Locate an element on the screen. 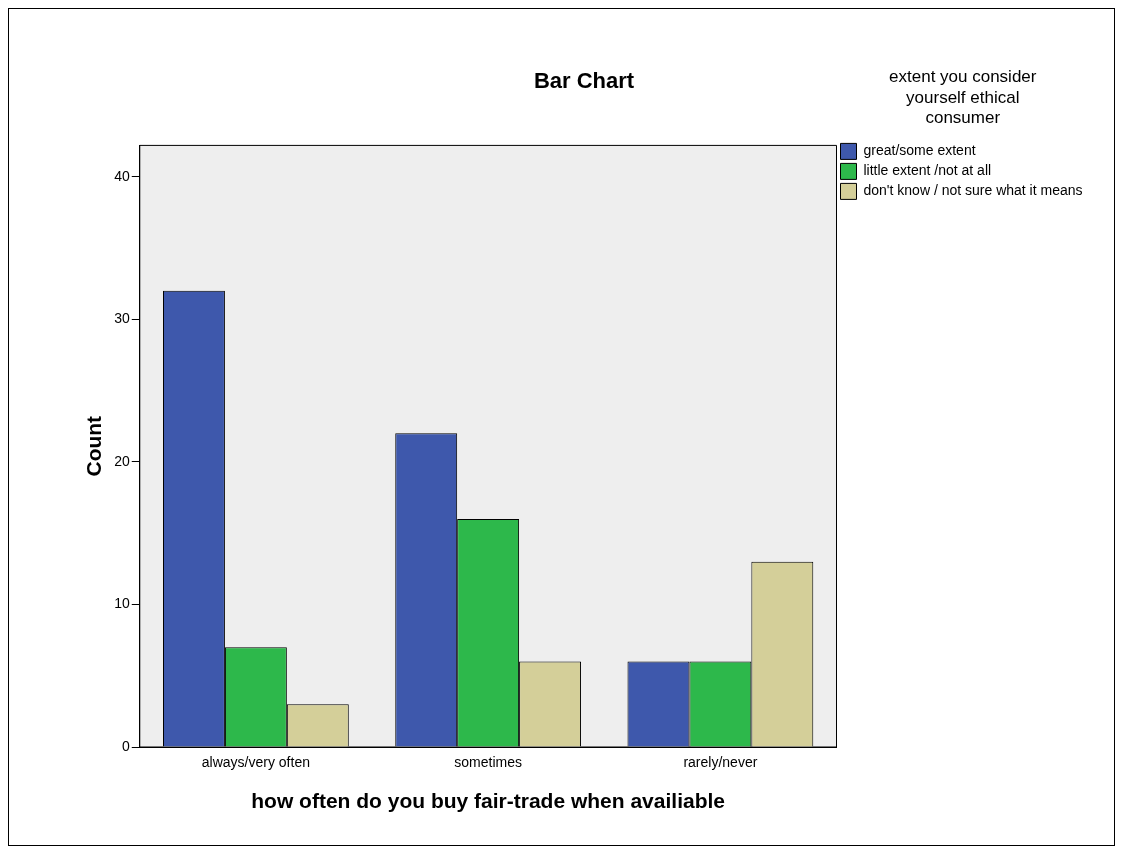 This screenshot has width=1123, height=854. y-tick-label: 0 is located at coordinates (125, 745).